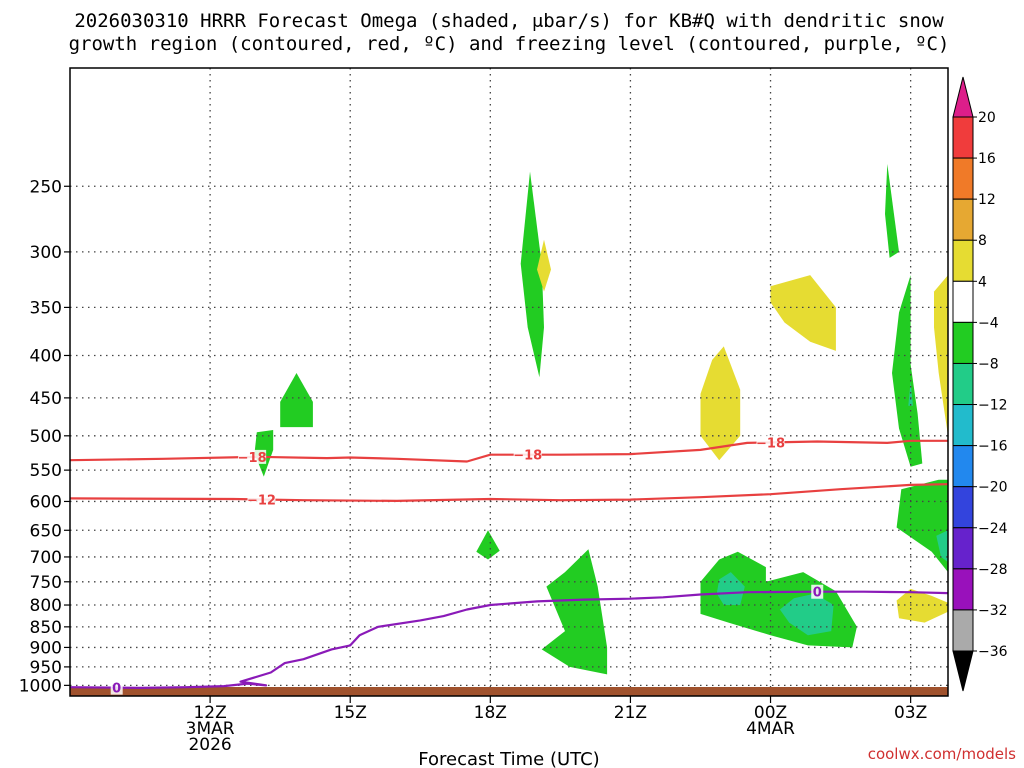  What do you see at coordinates (209, 745) in the screenshot?
I see `x-tick-label-1-3: 2026` at bounding box center [209, 745].